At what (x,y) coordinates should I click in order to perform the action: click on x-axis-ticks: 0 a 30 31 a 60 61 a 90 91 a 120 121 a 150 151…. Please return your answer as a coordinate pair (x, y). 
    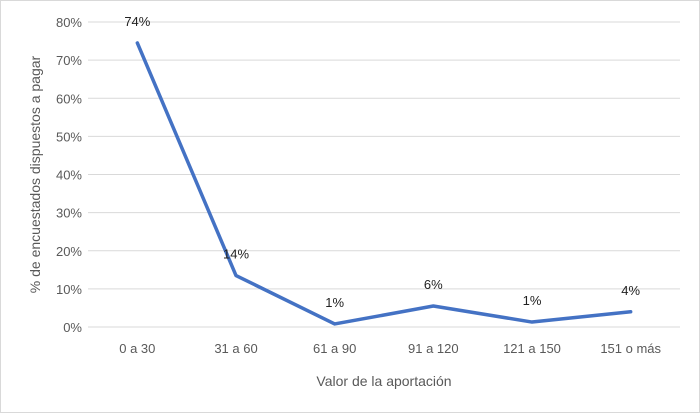
    Looking at the image, I should click on (390, 348).